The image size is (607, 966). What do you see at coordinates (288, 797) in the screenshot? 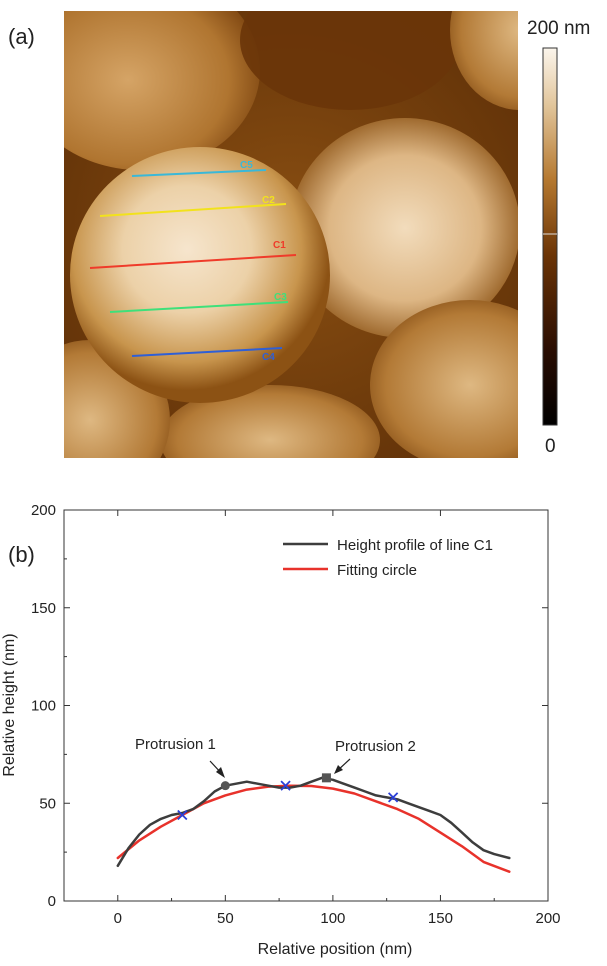
I see `marker-layer` at bounding box center [288, 797].